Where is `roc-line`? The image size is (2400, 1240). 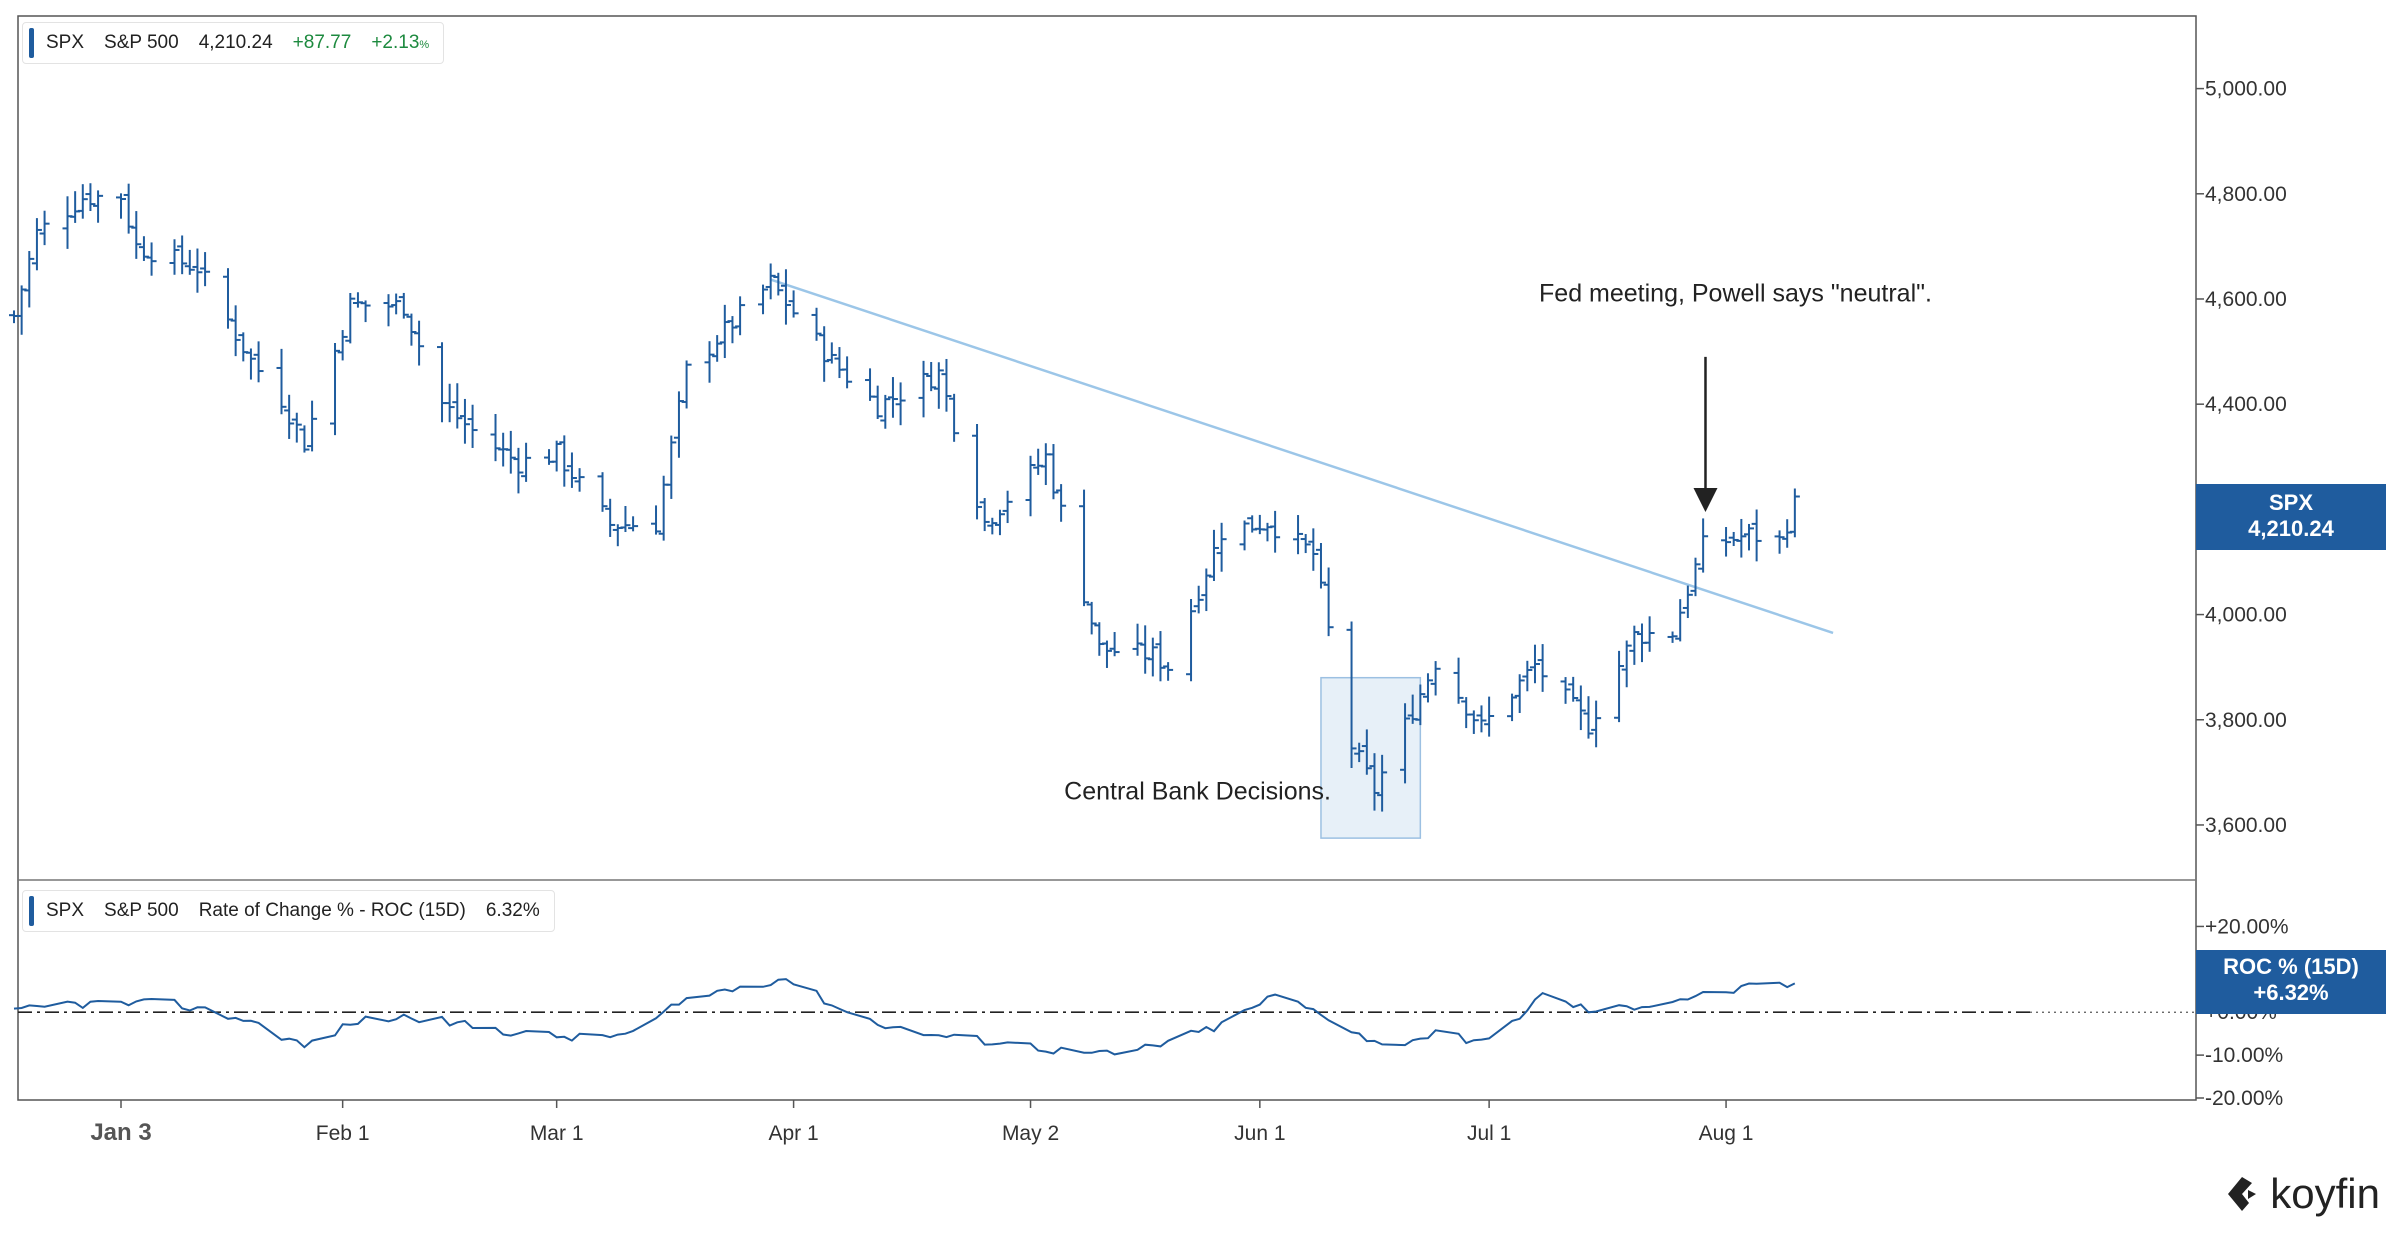 roc-line is located at coordinates (904, 1017).